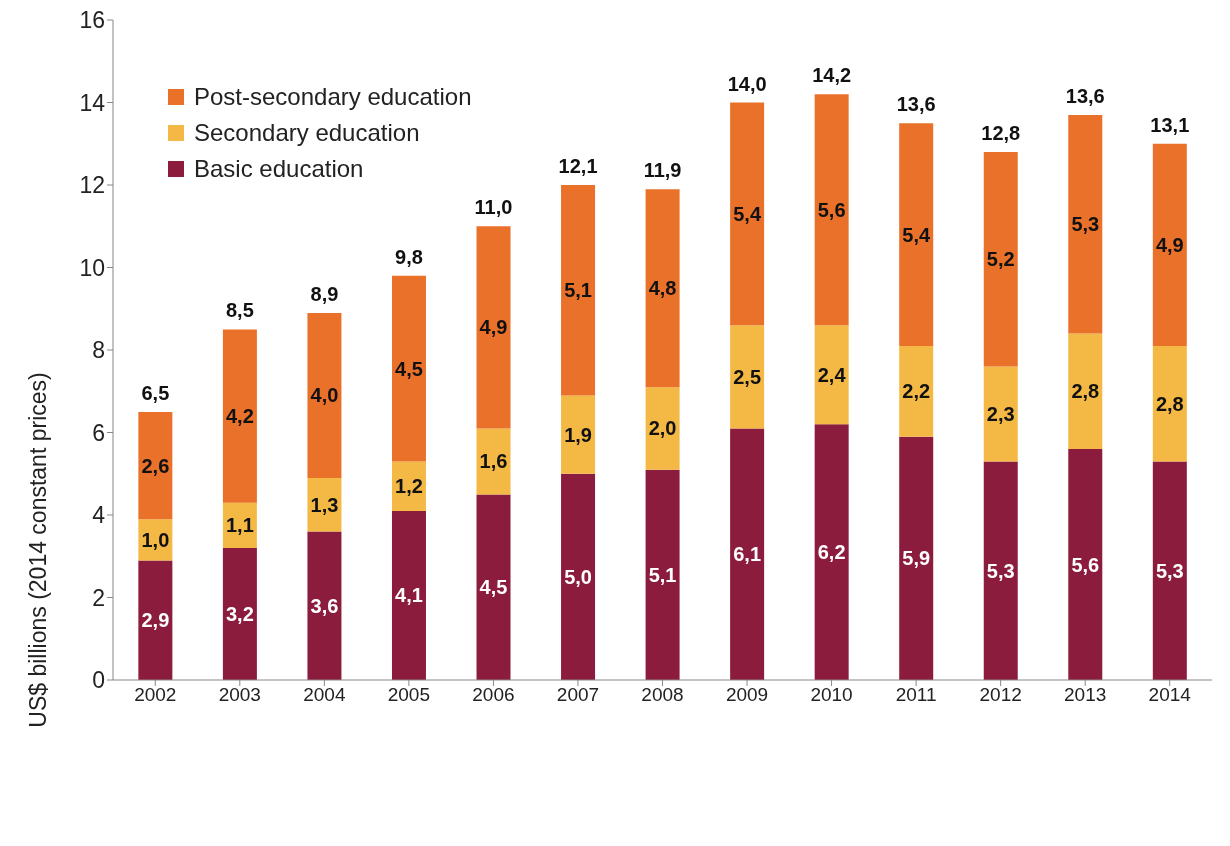 The height and width of the screenshot is (846, 1230). What do you see at coordinates (98, 432) in the screenshot?
I see `y-tick-label: 6` at bounding box center [98, 432].